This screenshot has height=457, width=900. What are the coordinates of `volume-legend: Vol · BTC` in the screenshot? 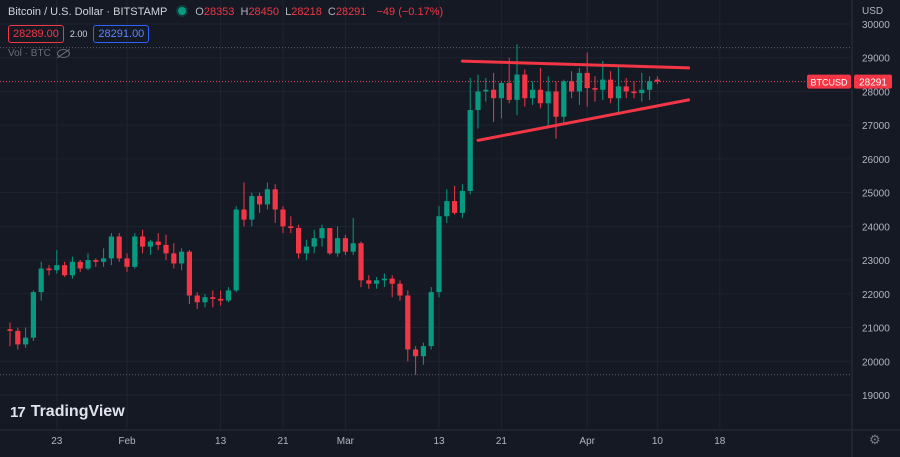 It's located at (39, 53).